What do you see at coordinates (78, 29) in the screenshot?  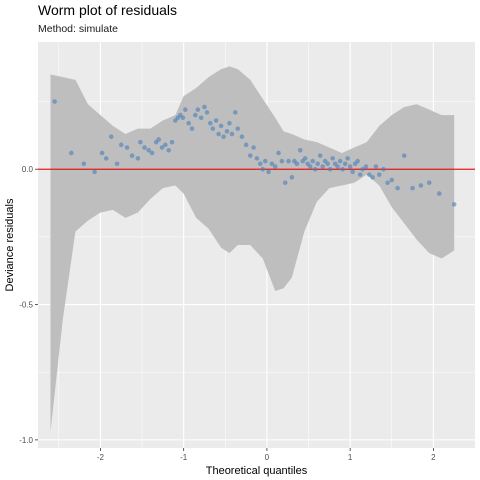 I see `chart-subtitle: Method: simulate` at bounding box center [78, 29].